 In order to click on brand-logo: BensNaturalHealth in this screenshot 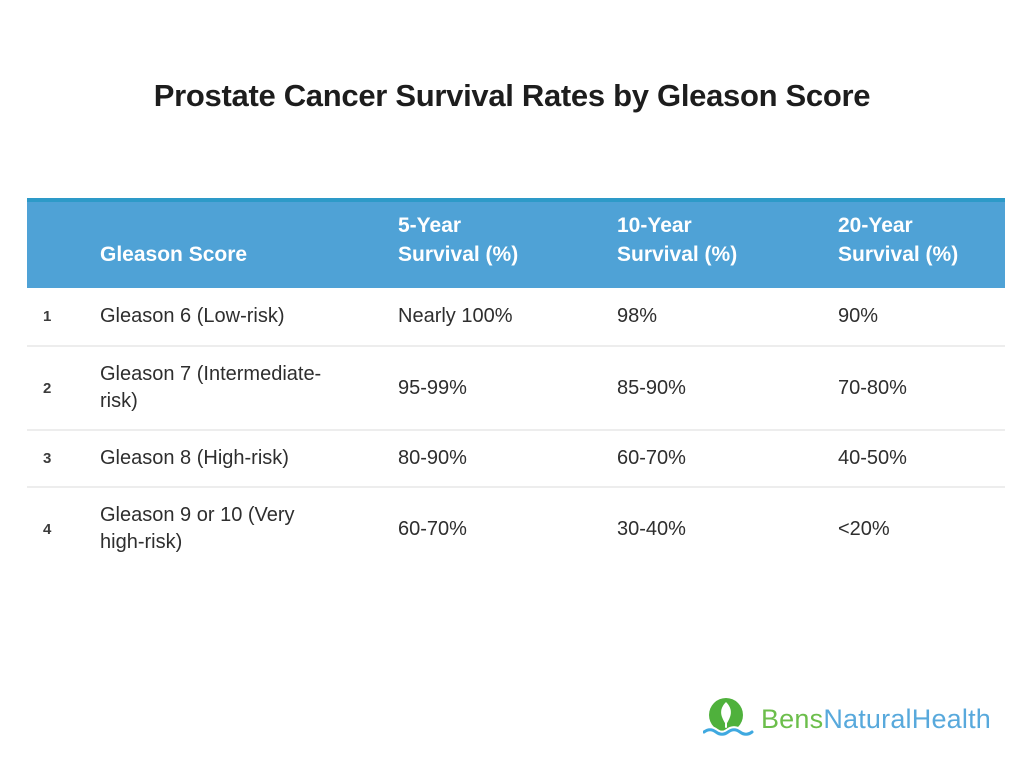, I will do `click(846, 719)`.